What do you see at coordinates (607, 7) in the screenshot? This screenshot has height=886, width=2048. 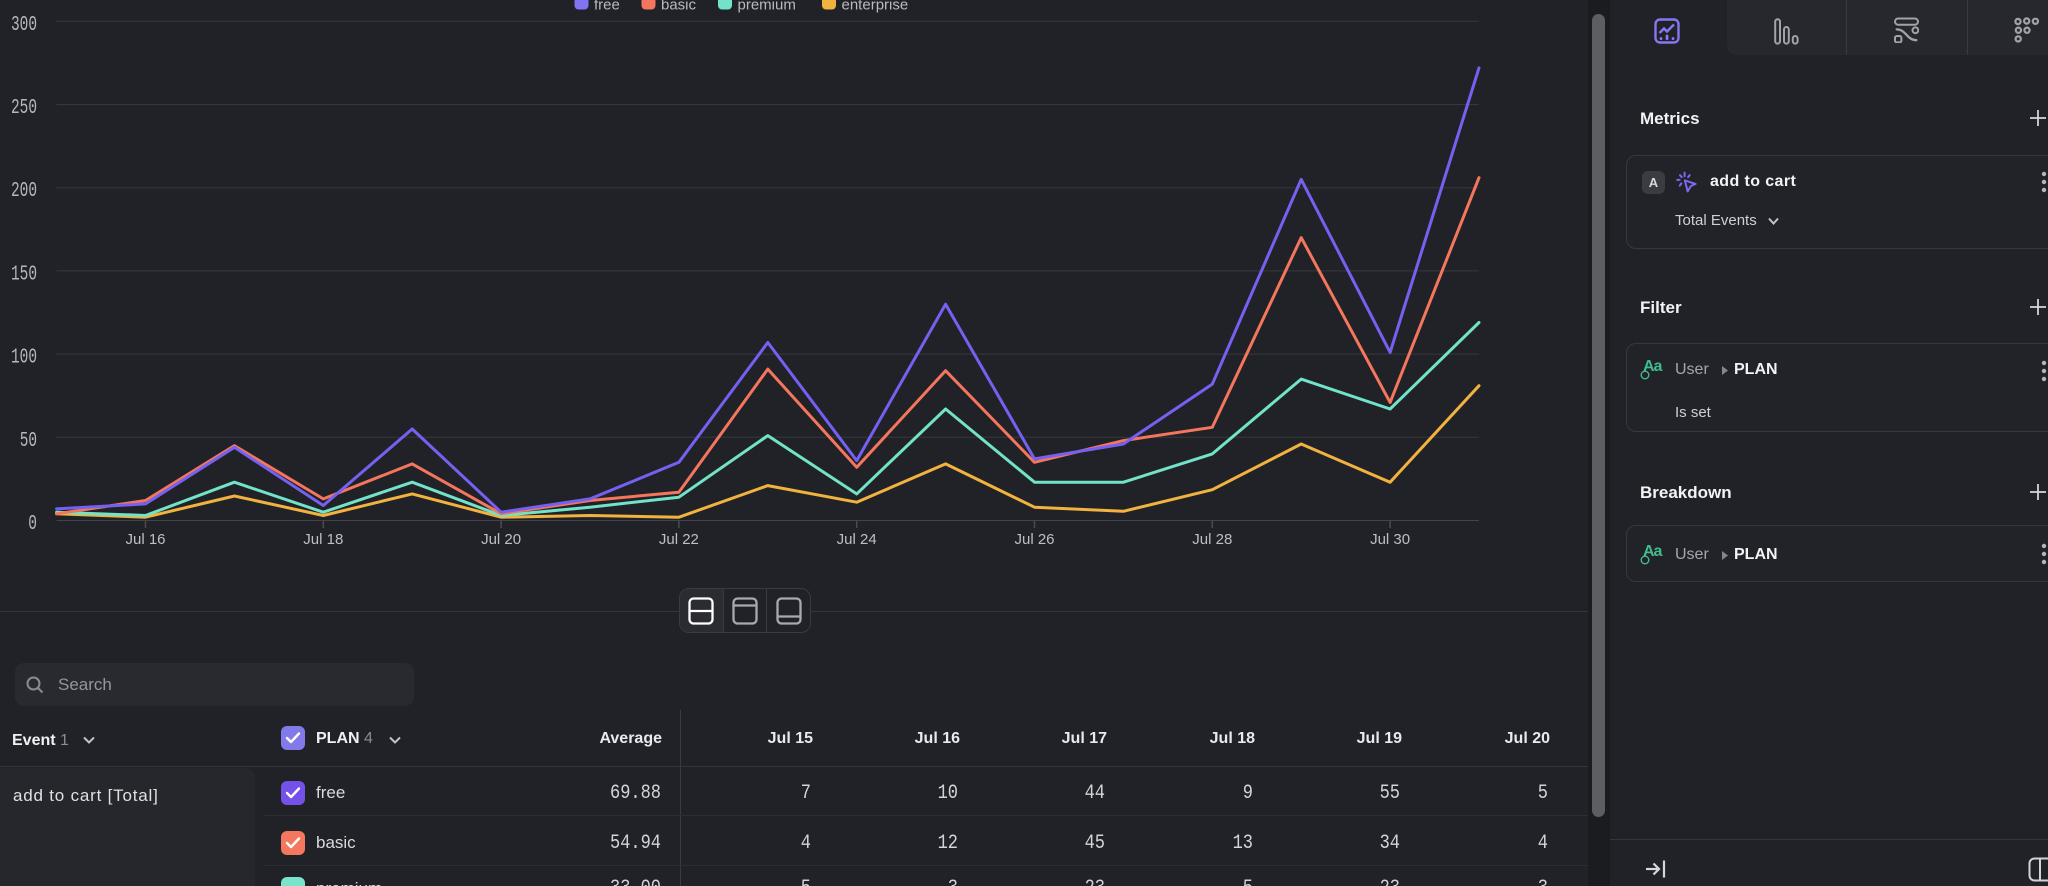 I see `svg-text: free` at bounding box center [607, 7].